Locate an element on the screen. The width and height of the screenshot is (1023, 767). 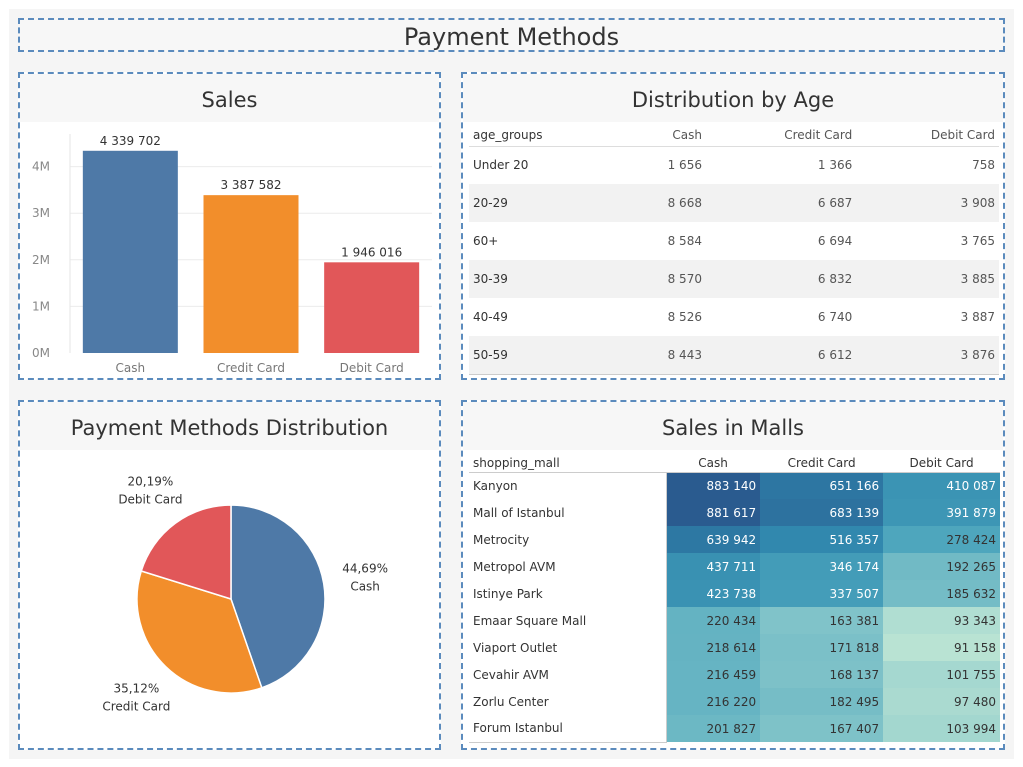
age-value-cell: 6 687 is located at coordinates (781, 203).